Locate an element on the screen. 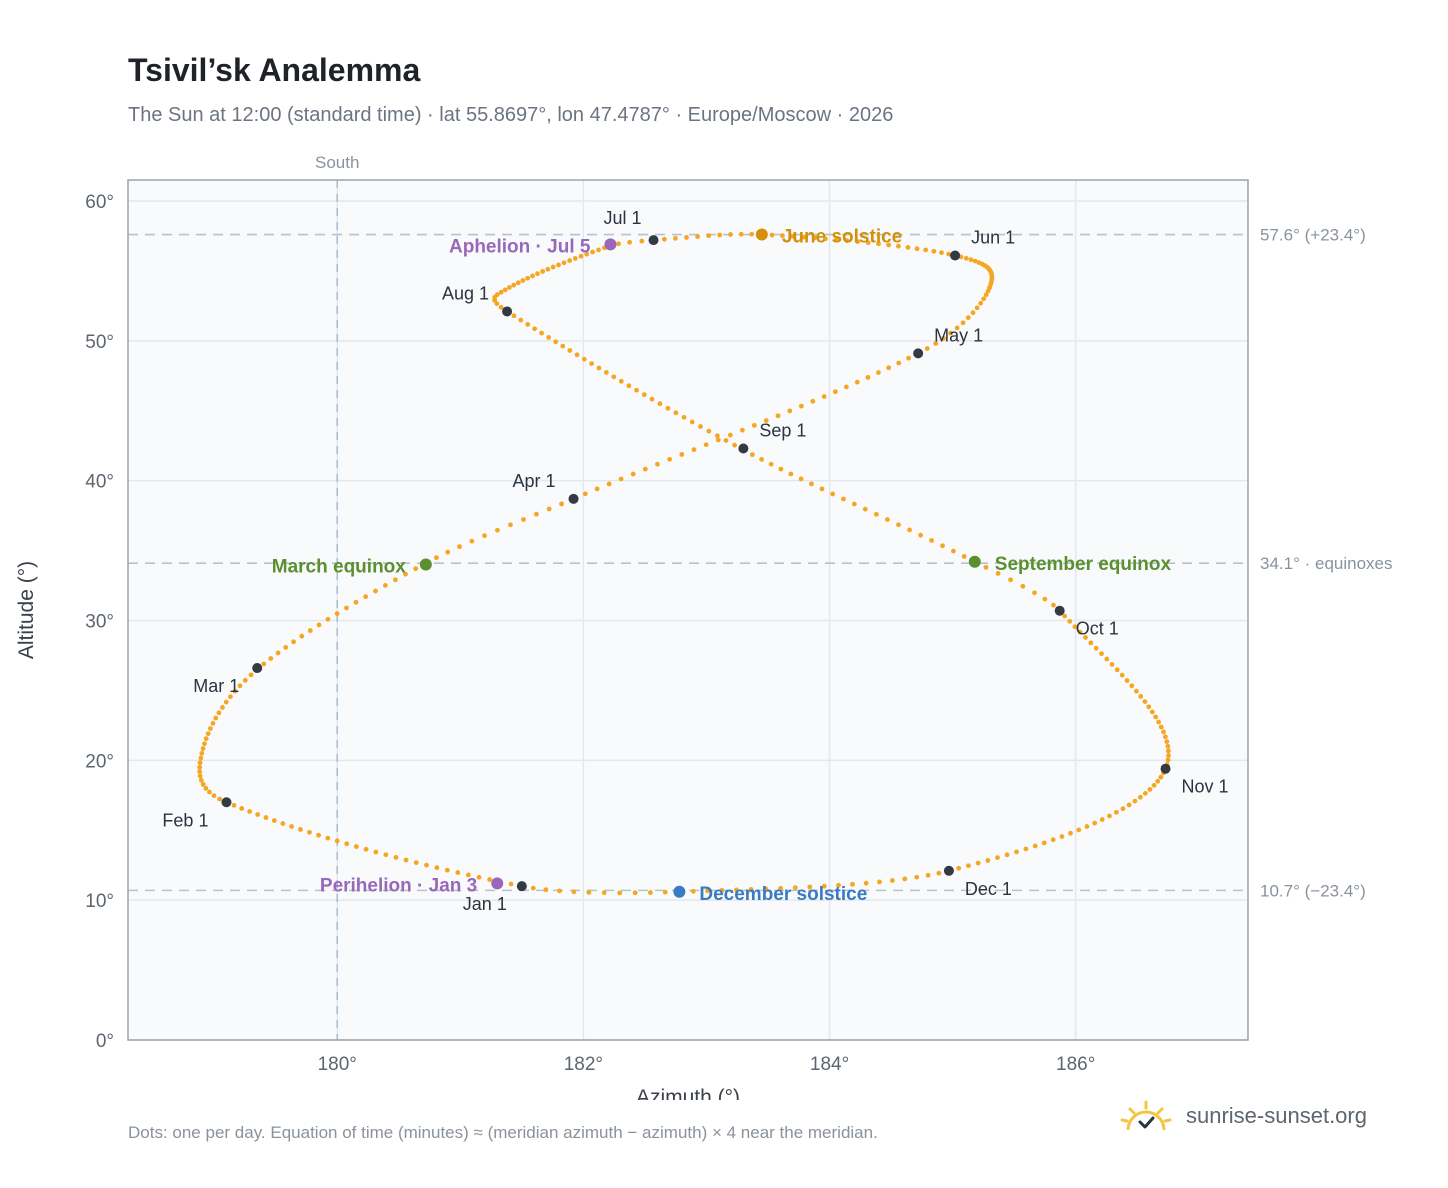 The height and width of the screenshot is (1188, 1448). event-label: Perihelion · Jan 3 is located at coordinates (398, 885).